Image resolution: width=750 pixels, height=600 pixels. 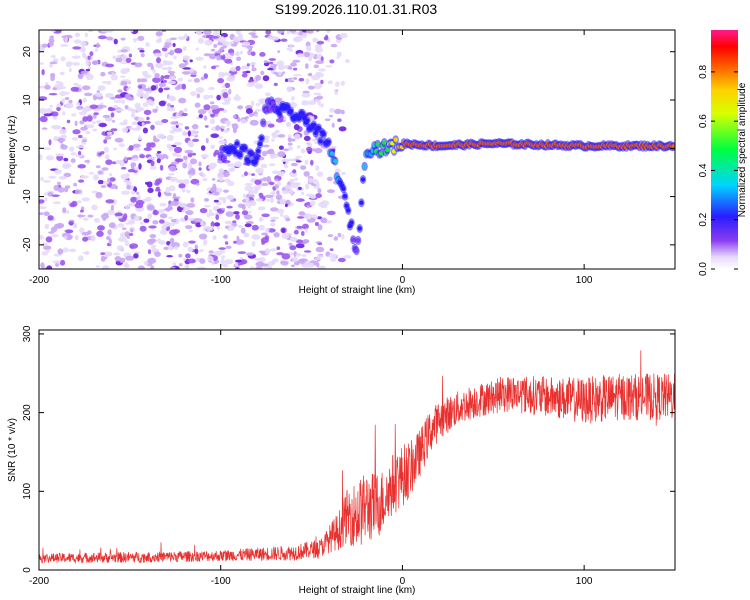 I want to click on colorbar-ticks: 0.0 0.2 0.4 0.6 0.8, so click(x=718, y=170).